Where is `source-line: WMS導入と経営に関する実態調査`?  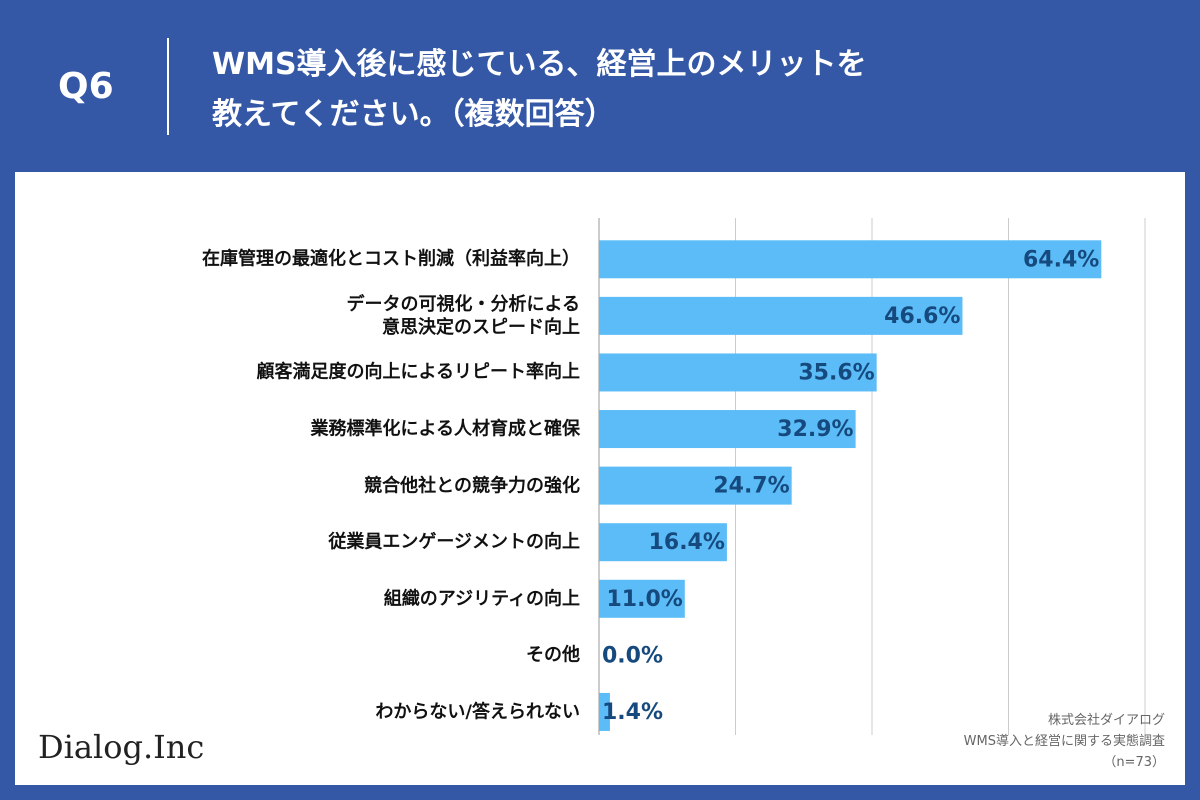
source-line: WMS導入と経営に関する実態調査 is located at coordinates (1064, 741).